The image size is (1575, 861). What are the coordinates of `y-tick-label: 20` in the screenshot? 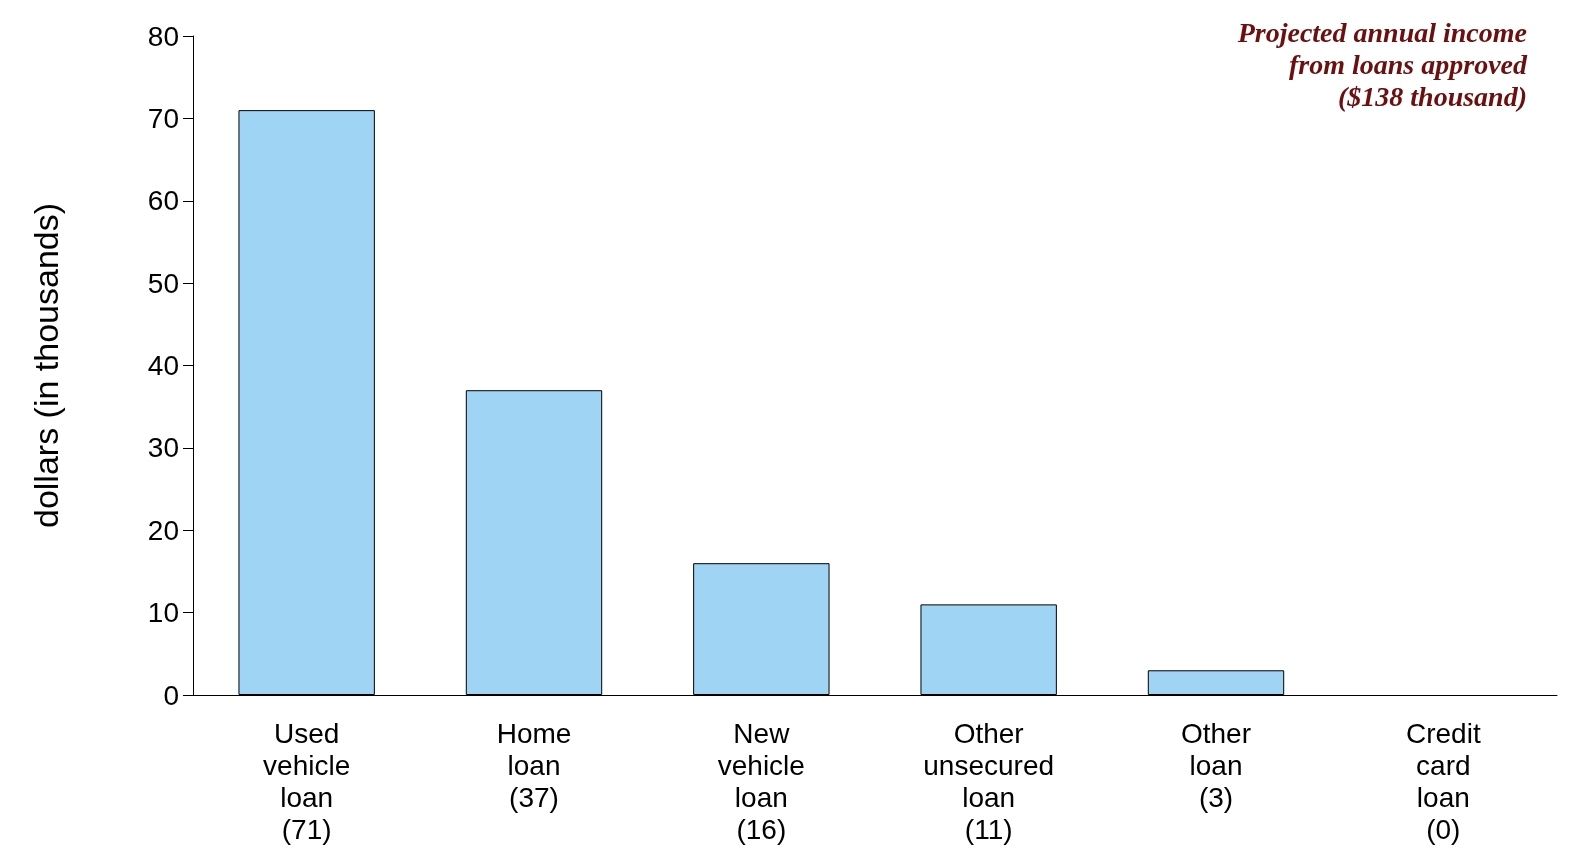 It's located at (163, 530).